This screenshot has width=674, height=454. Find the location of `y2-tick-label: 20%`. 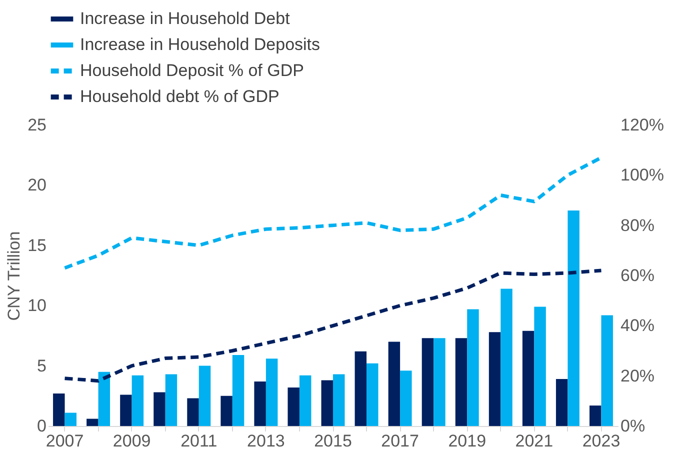

y2-tick-label: 20% is located at coordinates (637, 376).